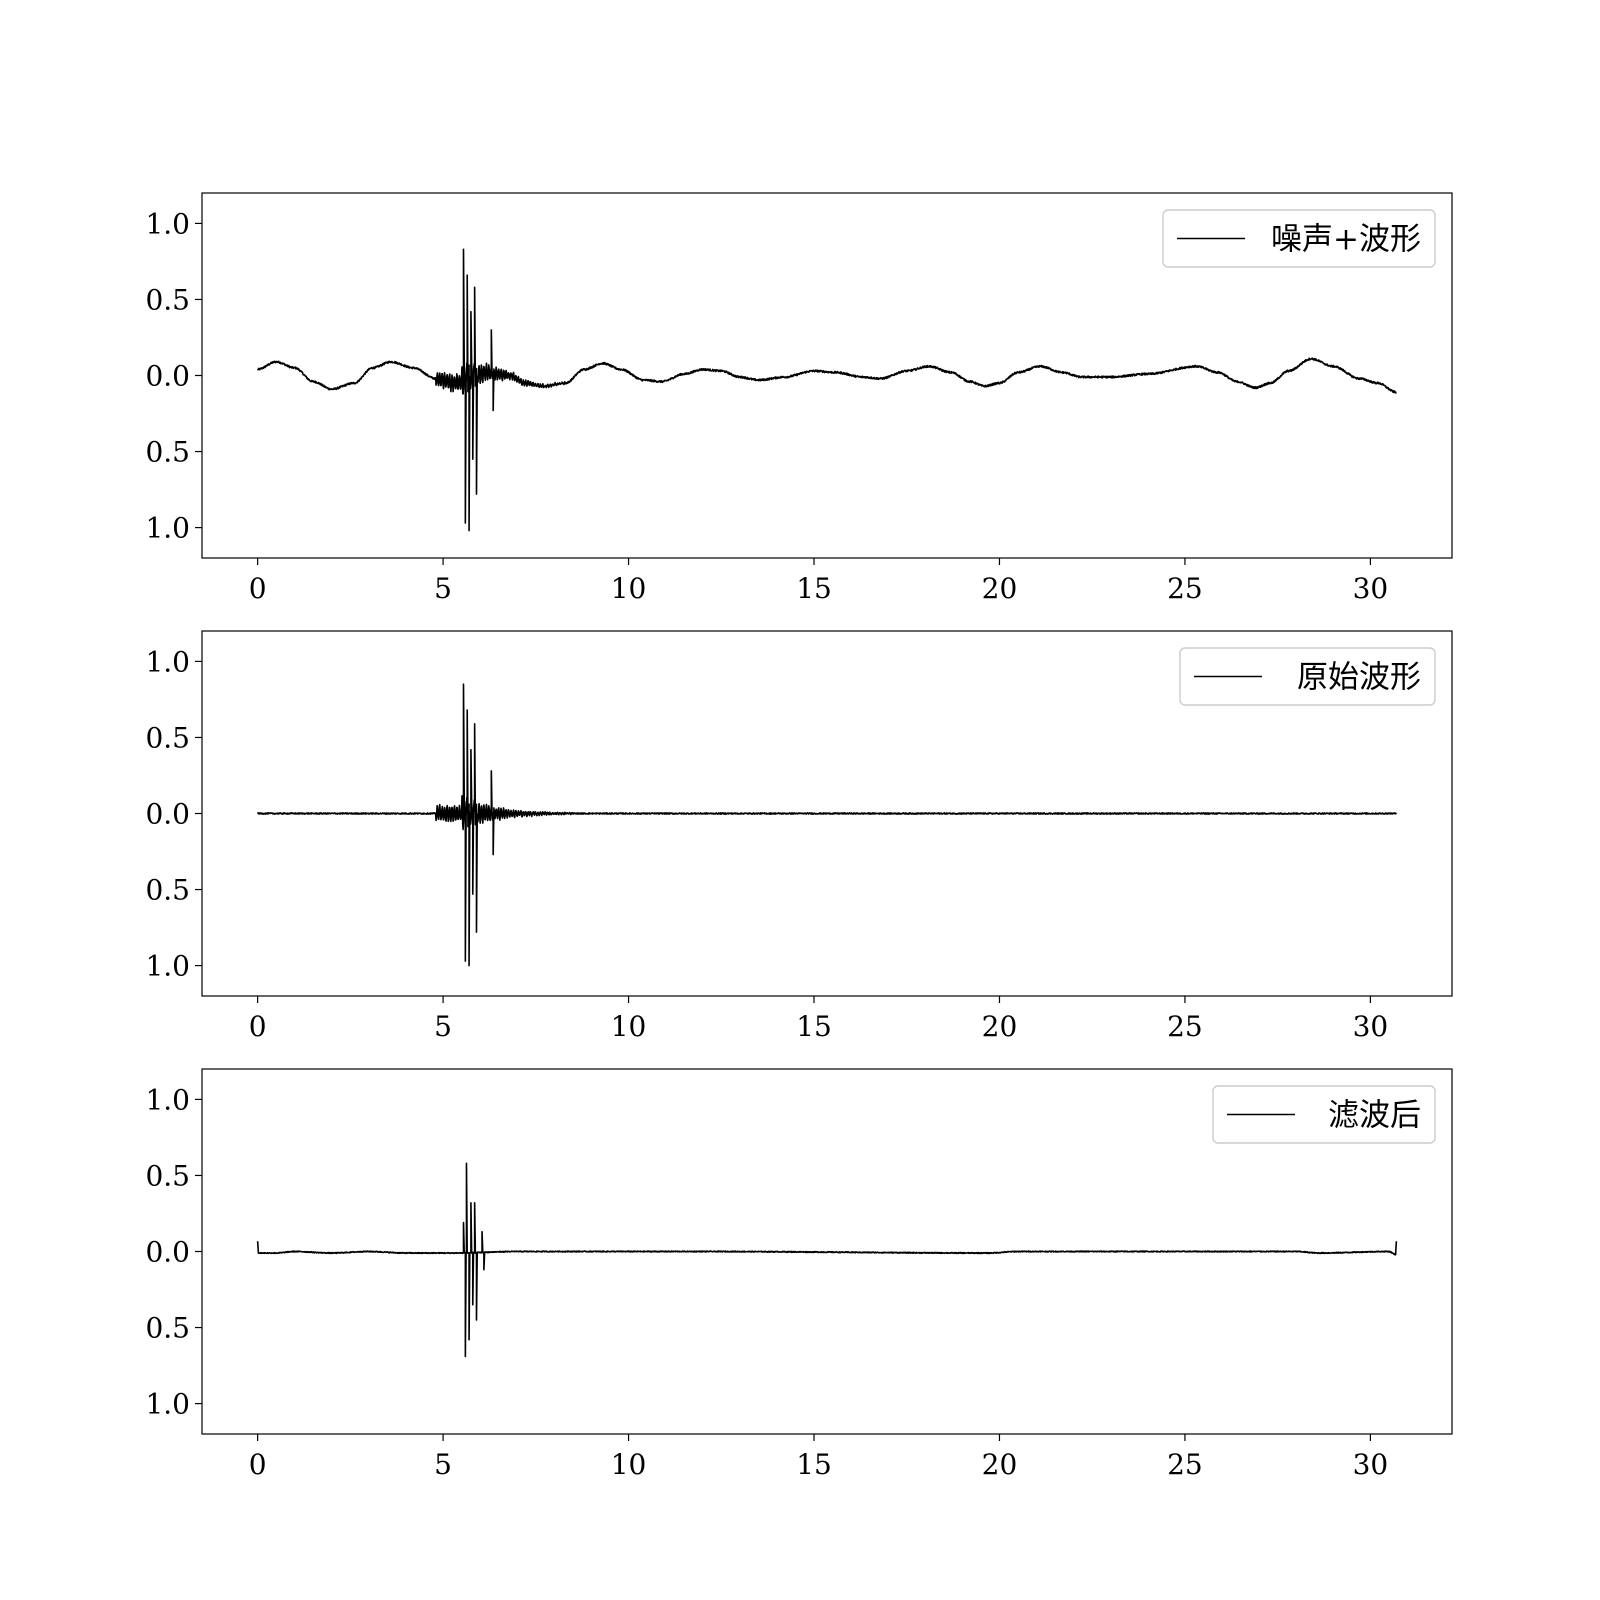 This screenshot has width=1600, height=1600. What do you see at coordinates (1346, 240) in the screenshot?
I see `legend-label: 噪声+波形` at bounding box center [1346, 240].